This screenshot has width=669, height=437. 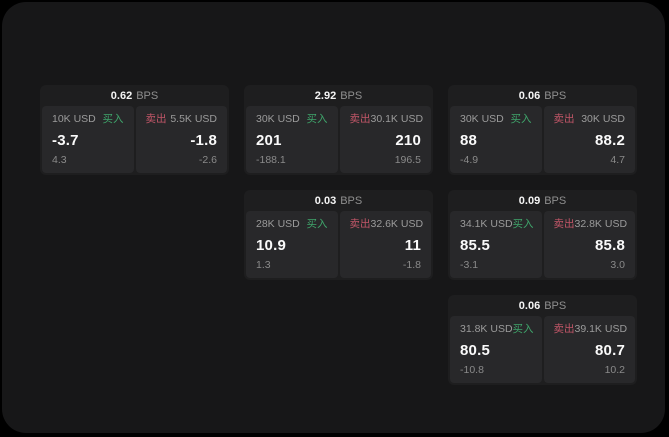 What do you see at coordinates (325, 96) in the screenshot?
I see `bps-value: 2.92` at bounding box center [325, 96].